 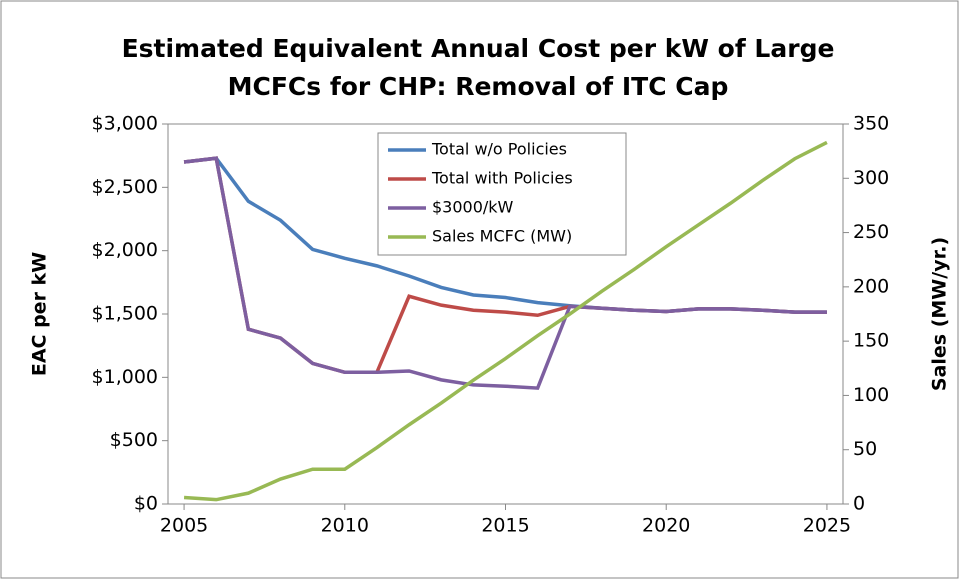 What do you see at coordinates (125, 314) in the screenshot?
I see `y-tick-label: $1,500` at bounding box center [125, 314].